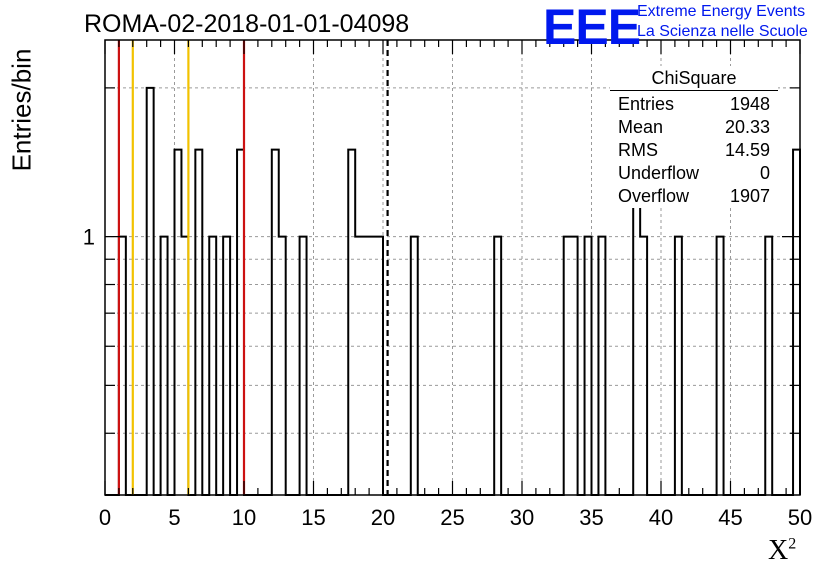  Describe the element at coordinates (592, 27) in the screenshot. I see `eee-logo: EEE` at that location.